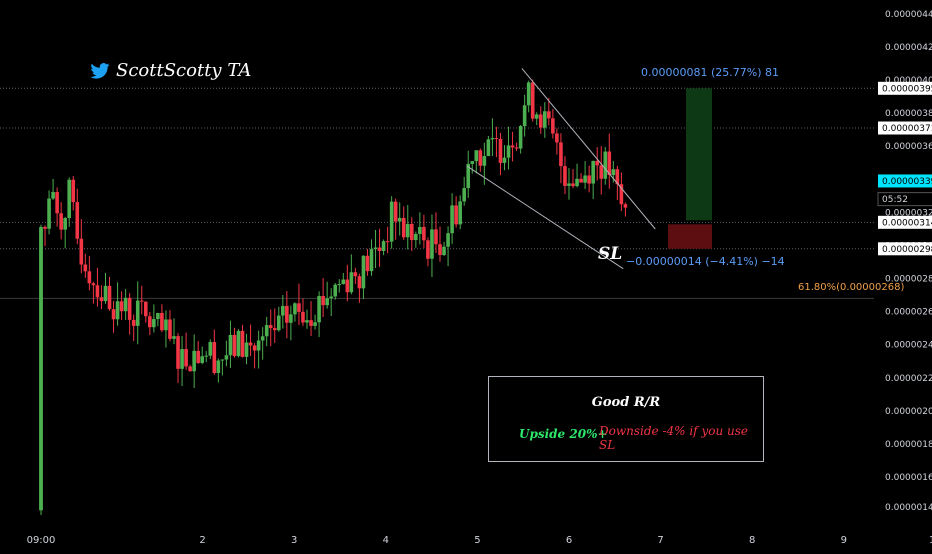 This screenshot has height=554, width=932. Describe the element at coordinates (660, 540) in the screenshot. I see `x-tick-label: 7` at that location.